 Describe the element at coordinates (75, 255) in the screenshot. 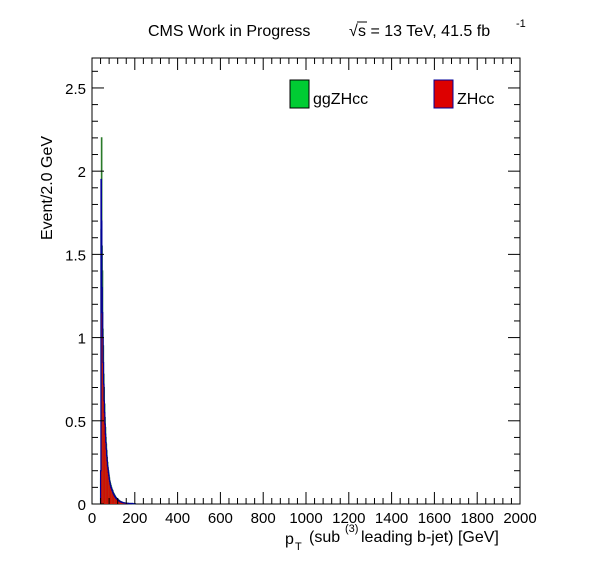

I see `y-tick-label: 1.5` at that location.